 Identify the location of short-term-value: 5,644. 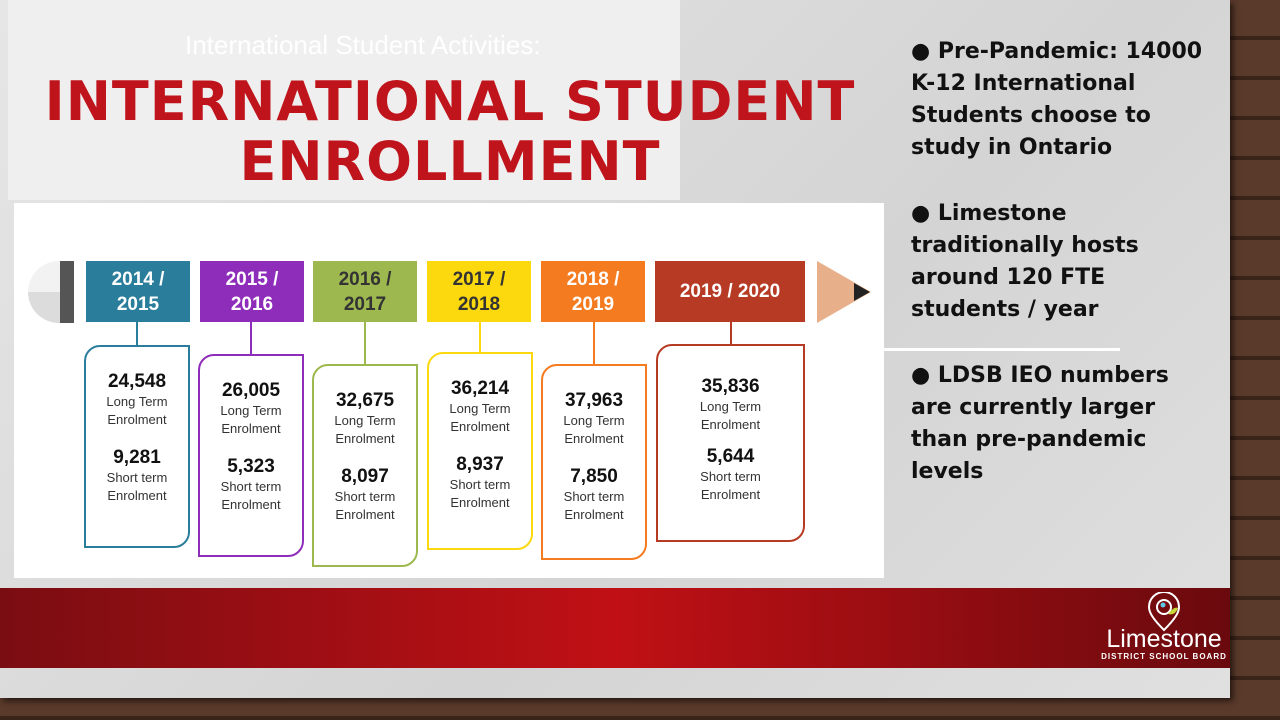
(730, 456).